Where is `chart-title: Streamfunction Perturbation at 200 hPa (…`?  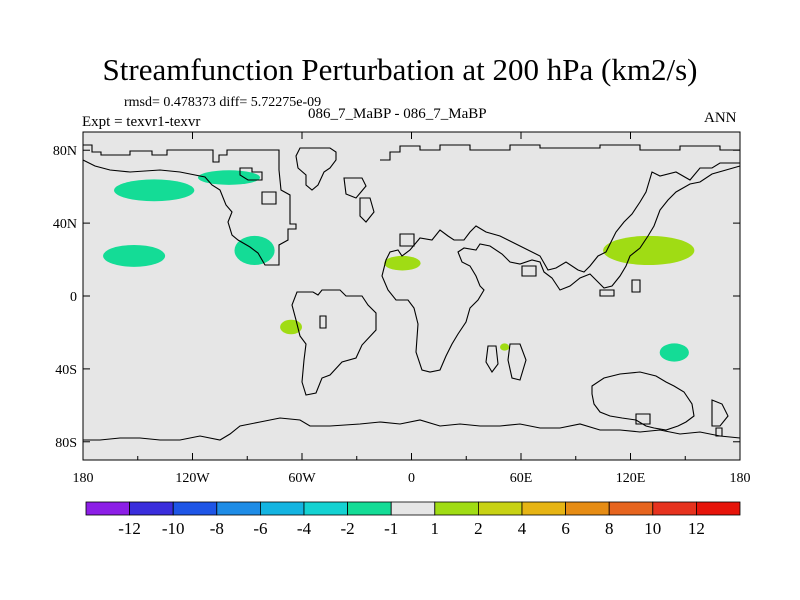
chart-title: Streamfunction Perturbation at 200 hPa (… is located at coordinates (400, 69).